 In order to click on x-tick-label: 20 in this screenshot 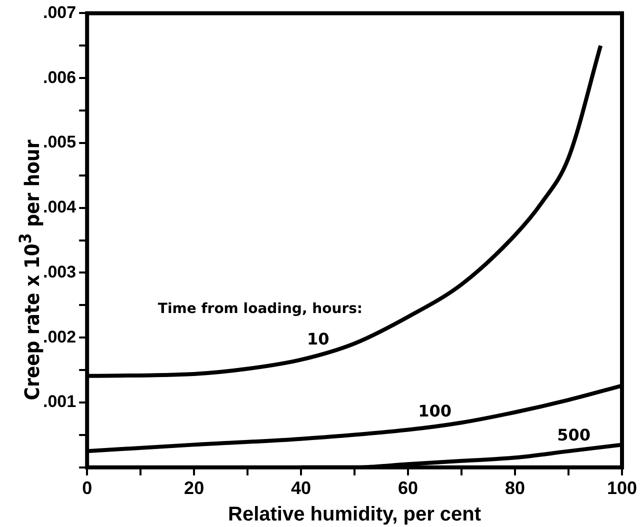, I will do `click(194, 488)`.